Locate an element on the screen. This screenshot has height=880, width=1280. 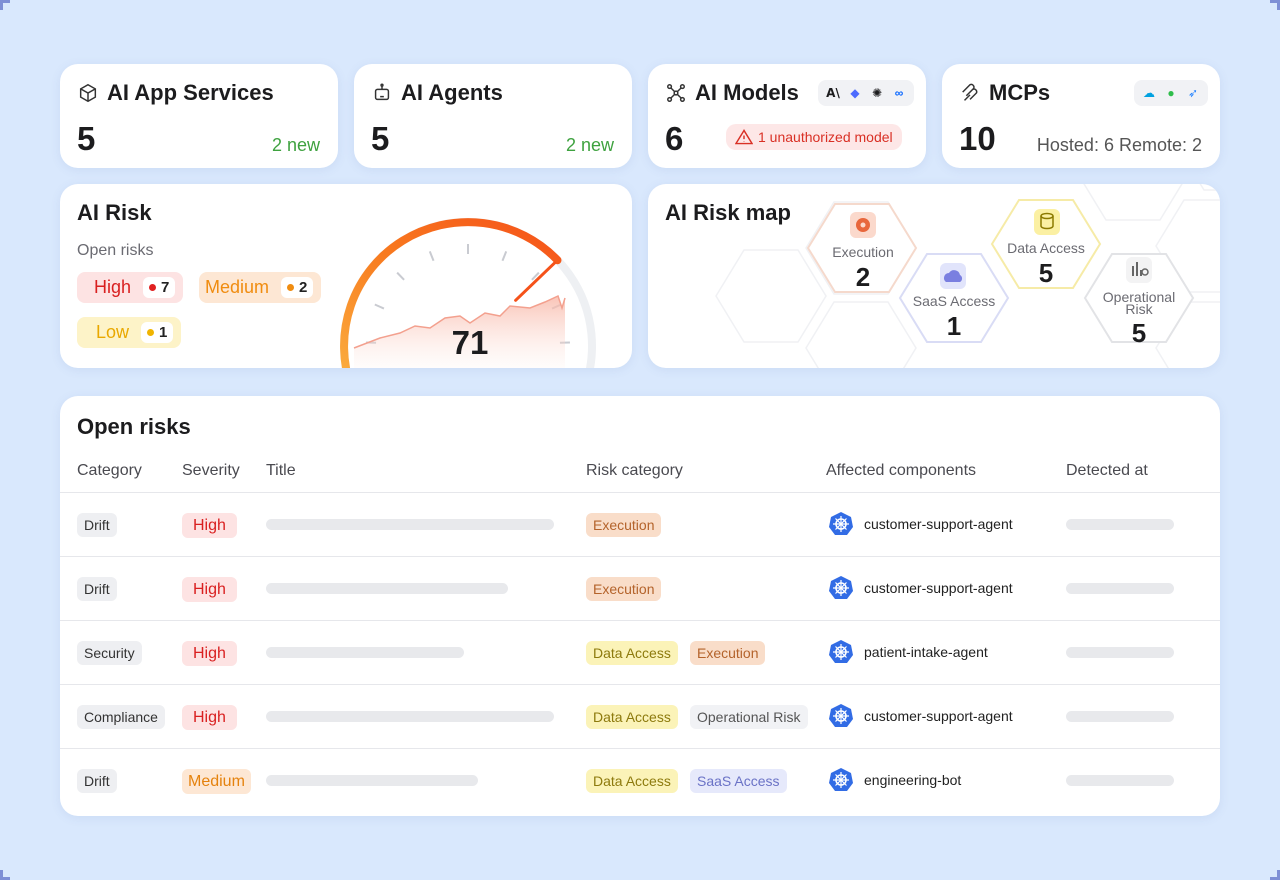
component-name: engineering-bot is located at coordinates (913, 780).